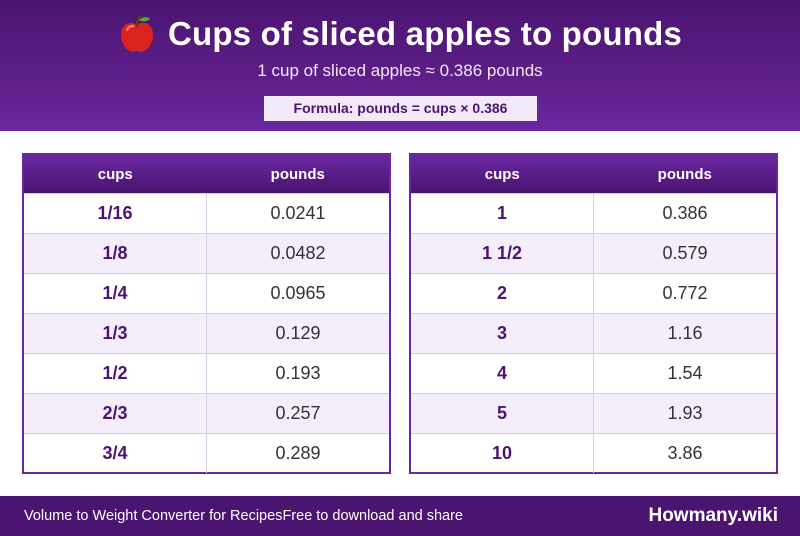  What do you see at coordinates (115, 253) in the screenshot?
I see `cups-cell: 1/8` at bounding box center [115, 253].